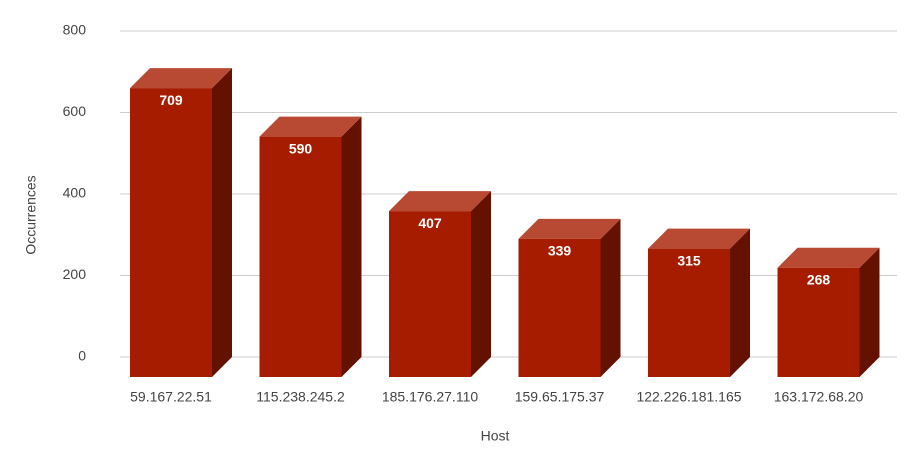 The image size is (921, 467). Describe the element at coordinates (31, 214) in the screenshot. I see `y-axis-label: Occurrences` at that location.